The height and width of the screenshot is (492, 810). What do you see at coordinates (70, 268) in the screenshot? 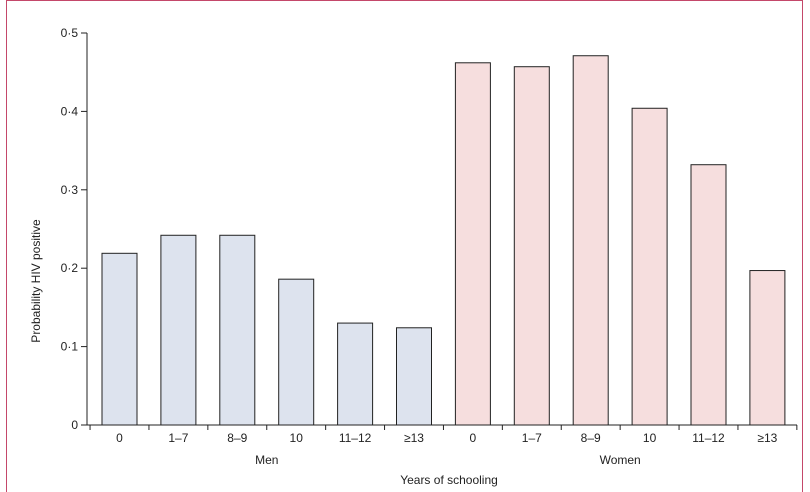
I see `y-tick-label: 0·2` at bounding box center [70, 268].